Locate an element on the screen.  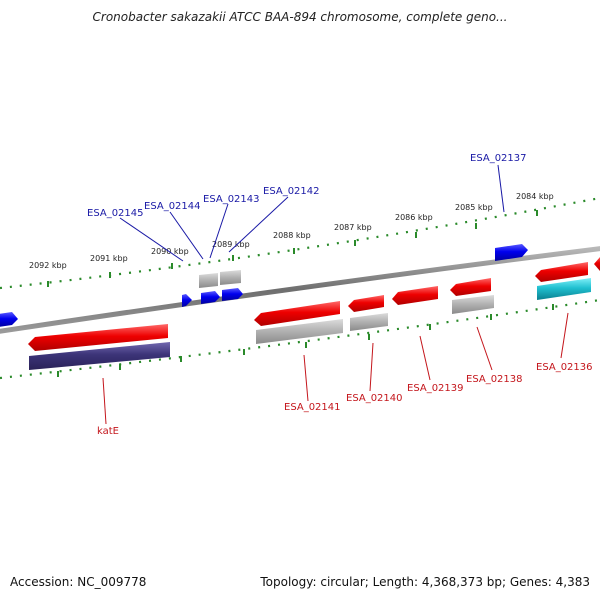
gene-esa02139 is located at coordinates (415, 295).